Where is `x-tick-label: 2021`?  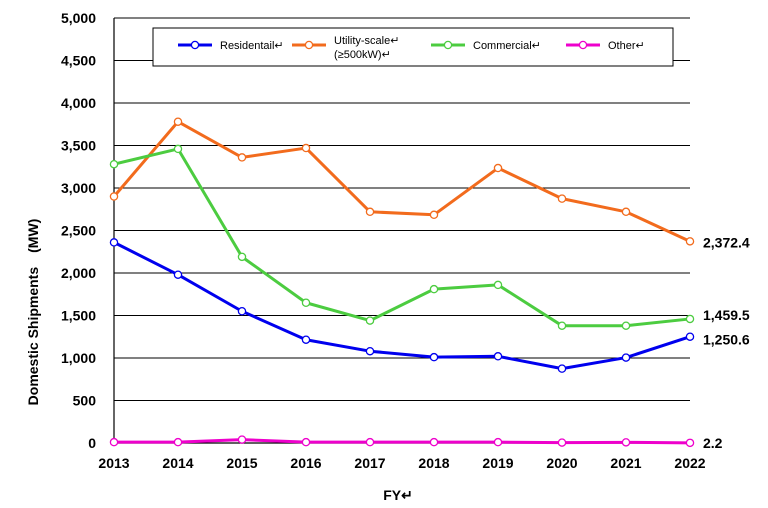 x-tick-label: 2021 is located at coordinates (625, 463).